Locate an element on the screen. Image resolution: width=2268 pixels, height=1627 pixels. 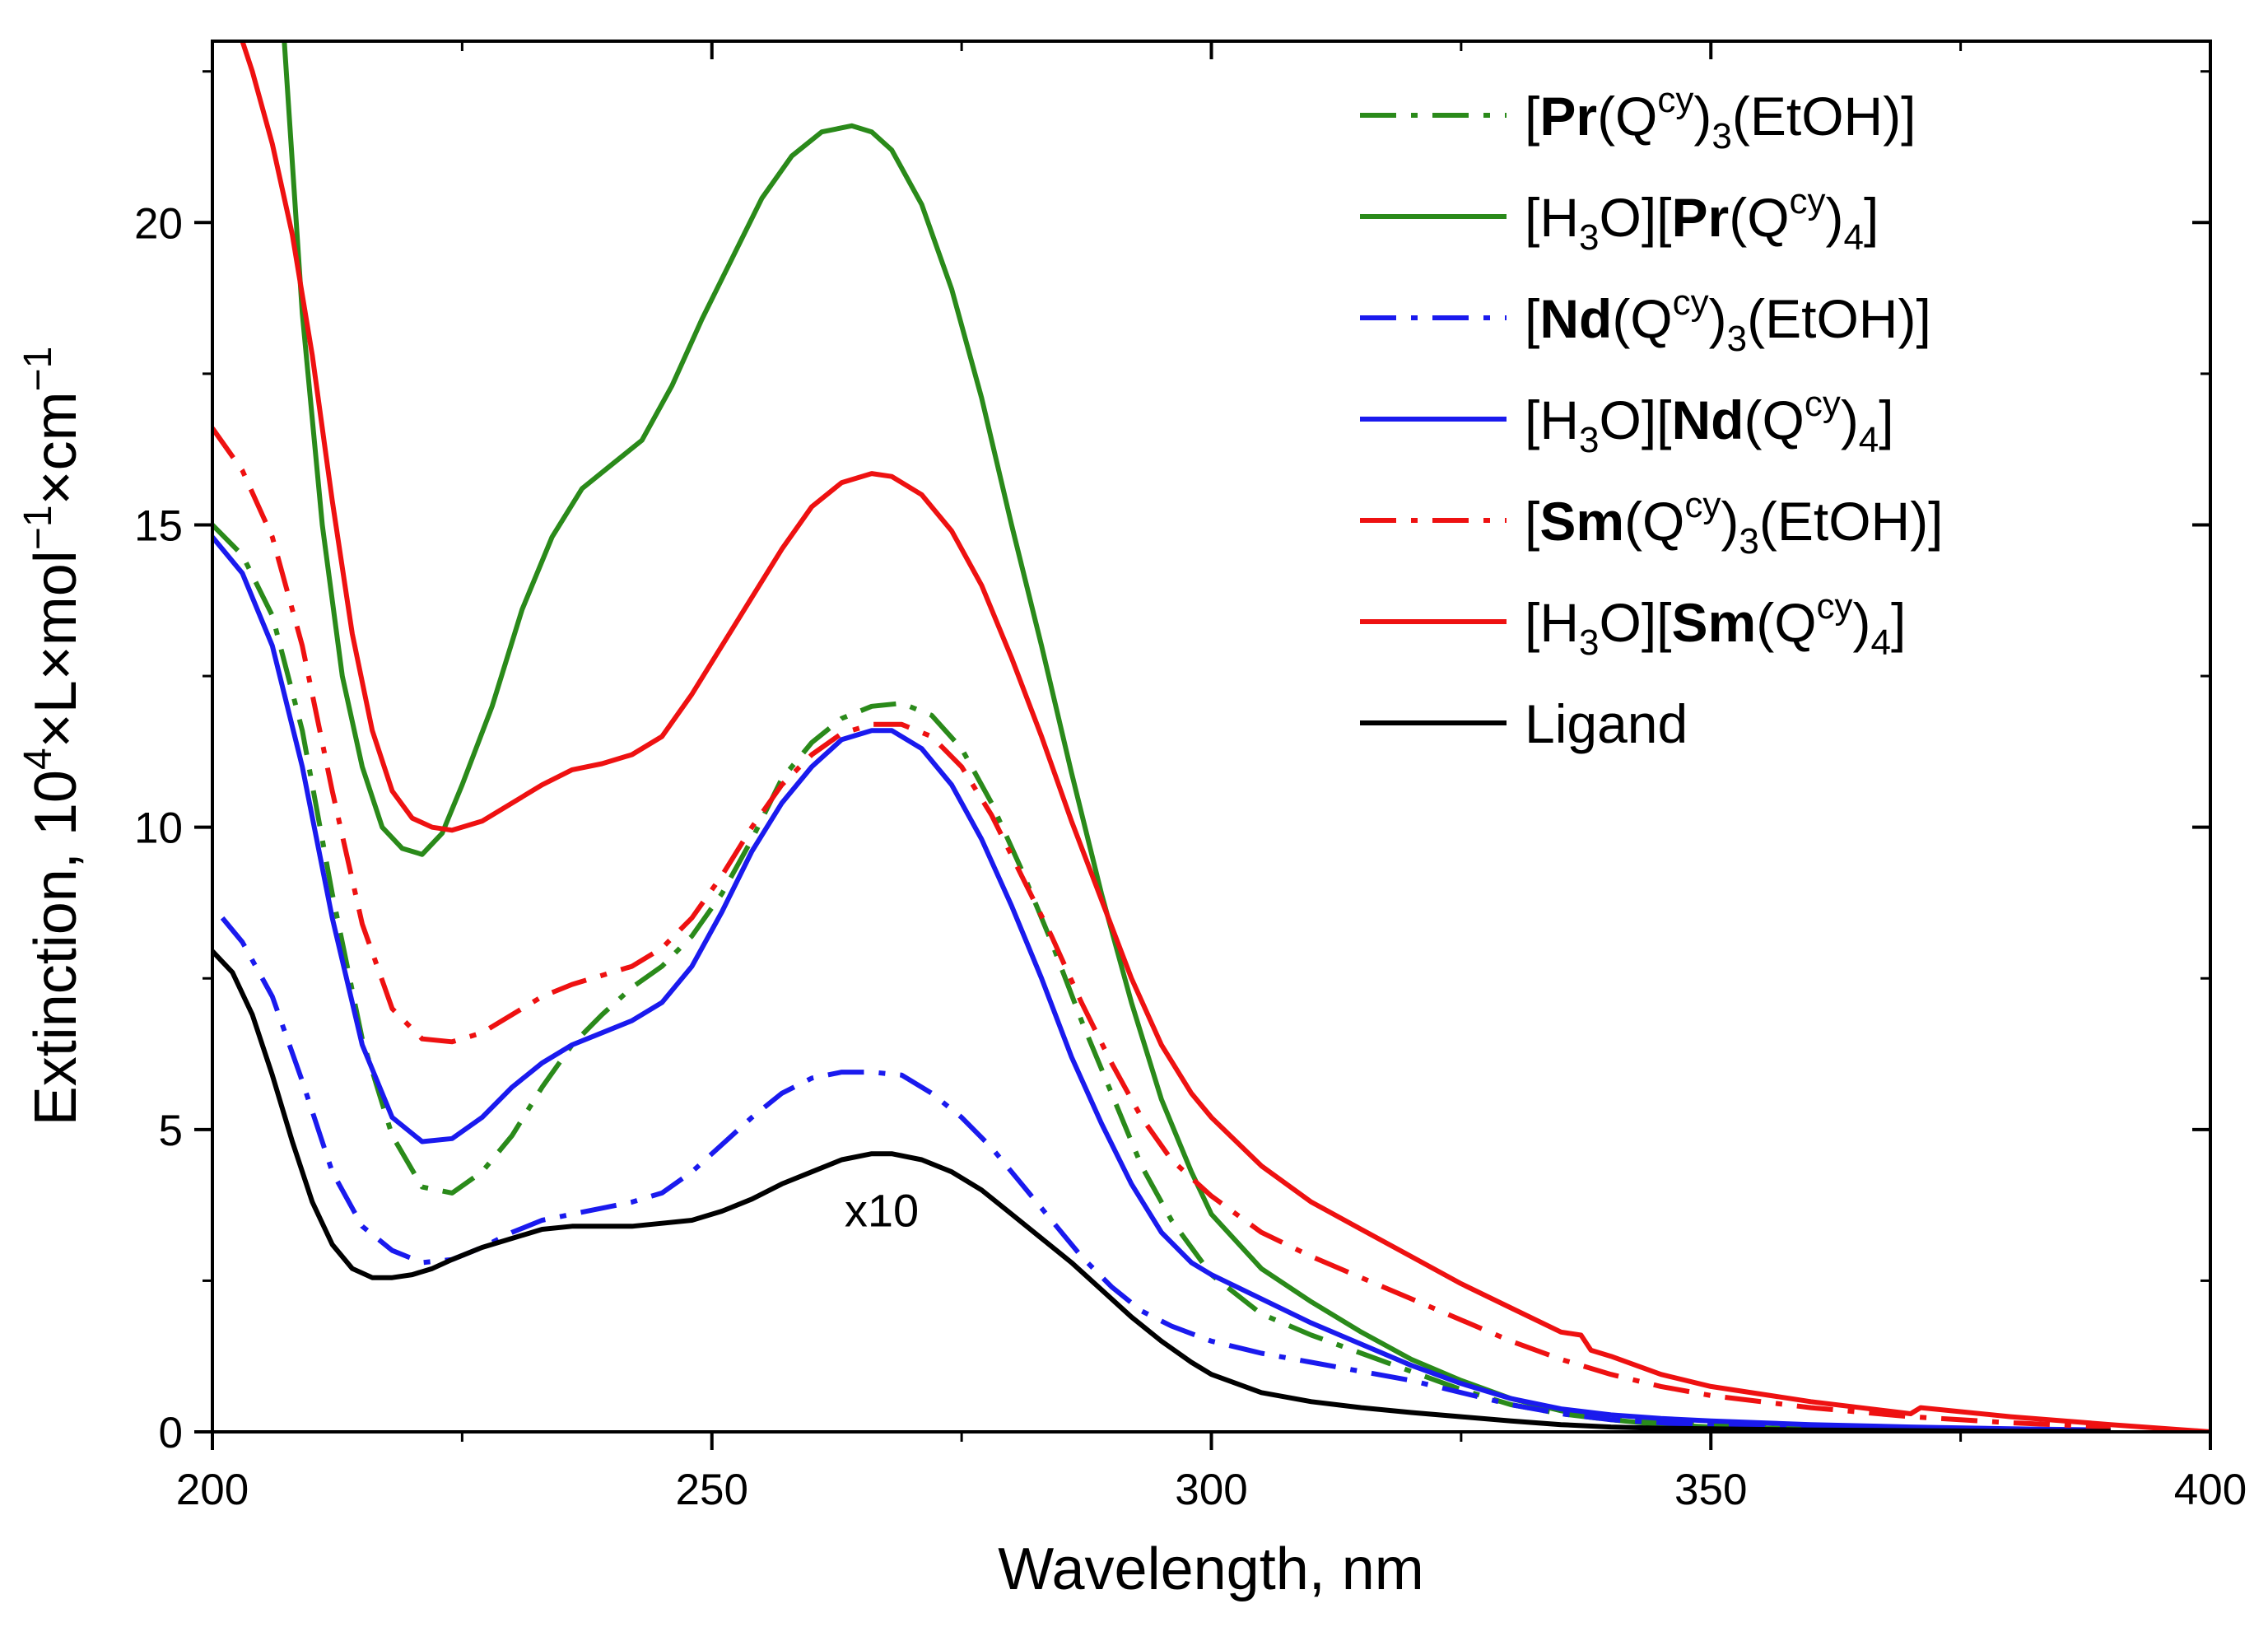
legend-label-1: [H3O][Pr(Qcy)4] is located at coordinates (1702, 219).